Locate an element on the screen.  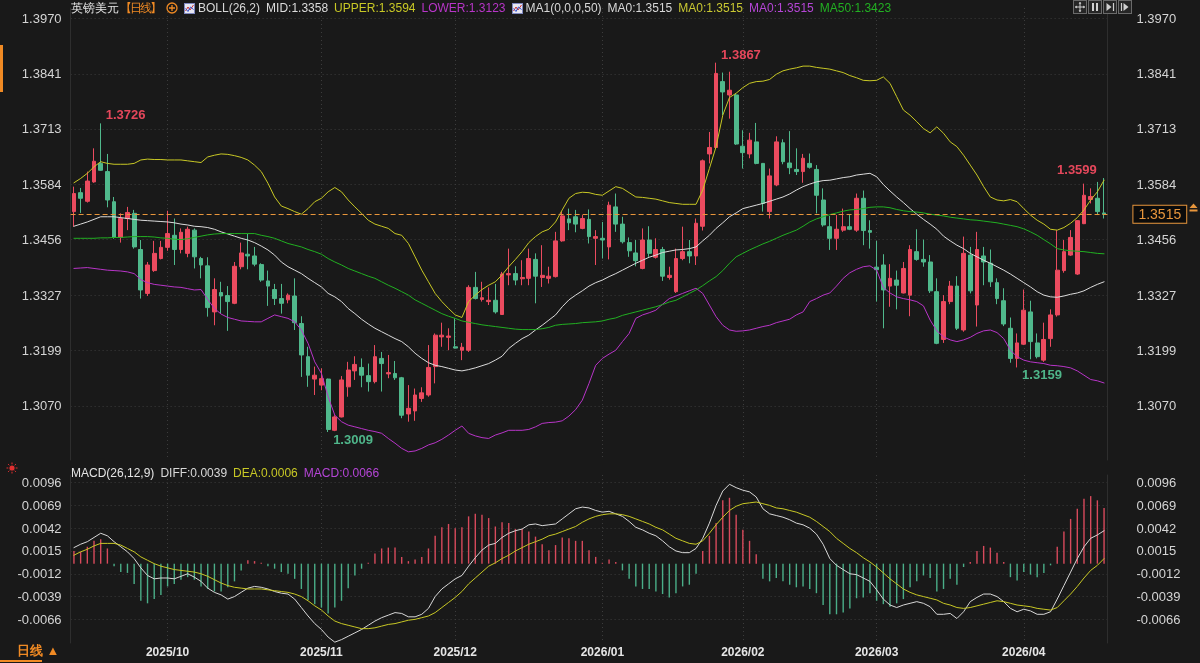
x-tick-label: 2025/11 is located at coordinates (322, 652).